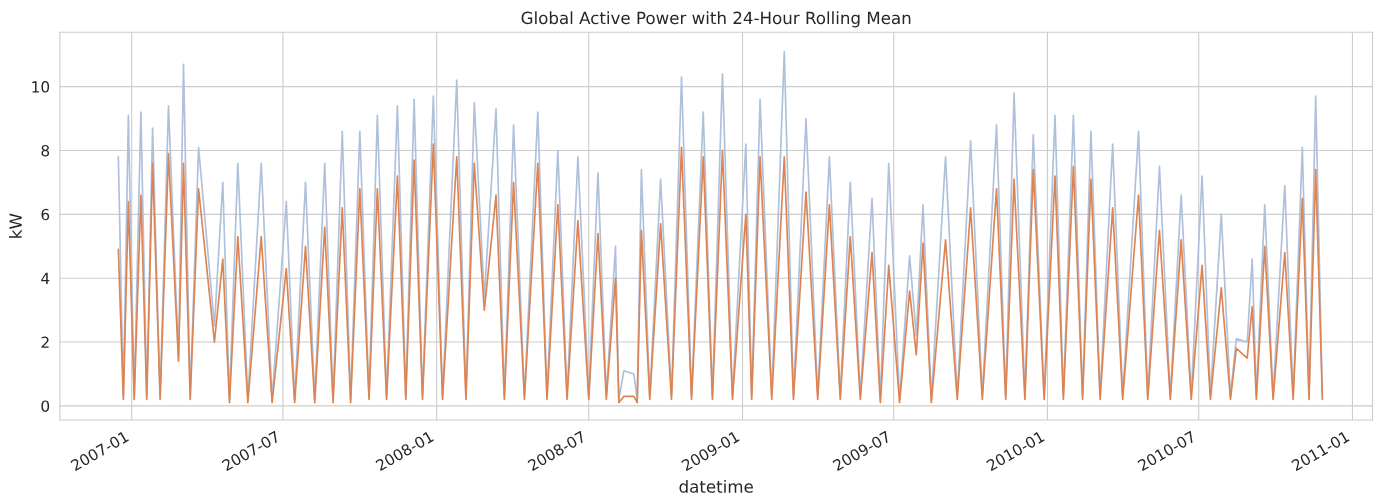 The image size is (1392, 497). I want to click on y-axis-title: kW, so click(15, 225).